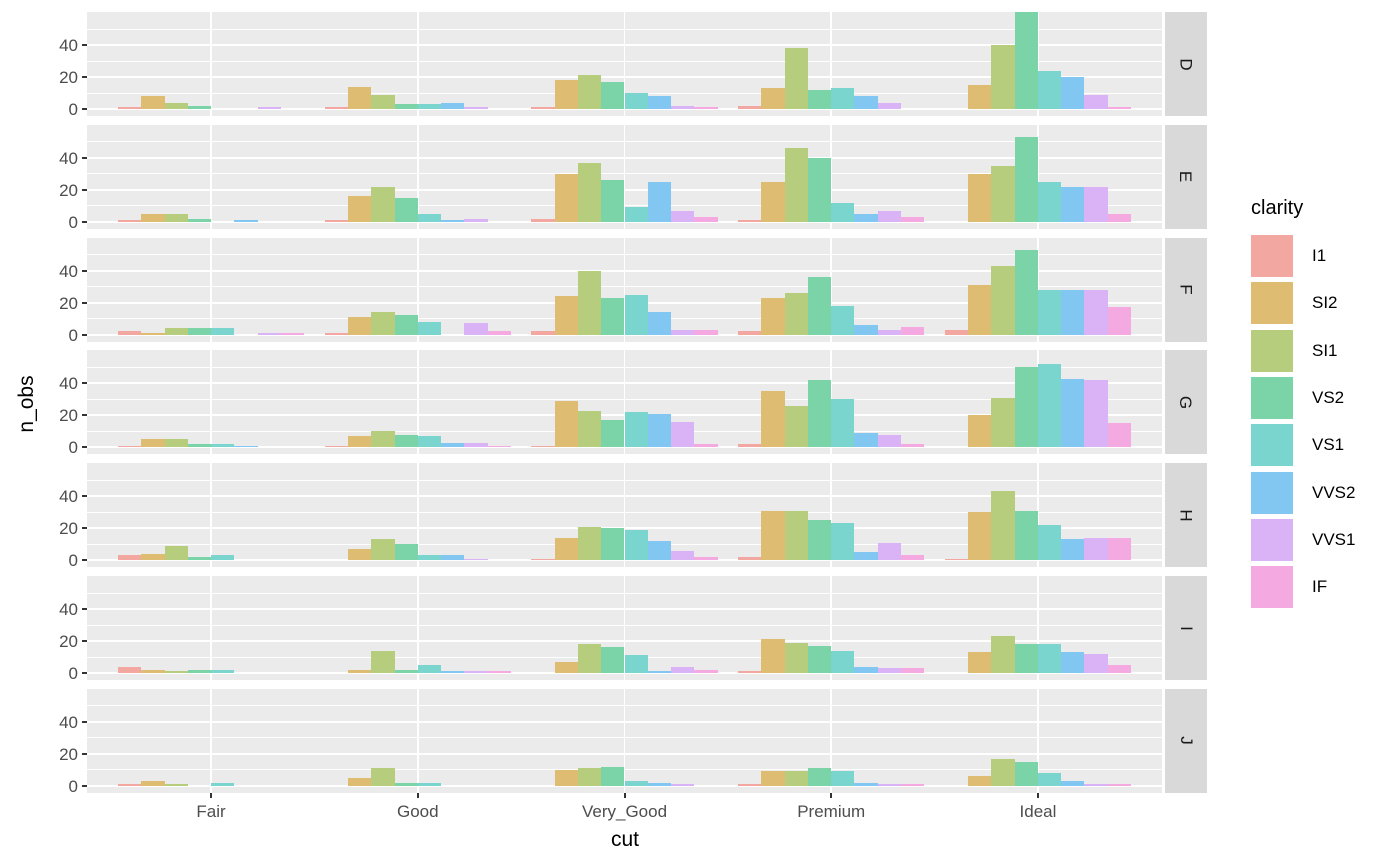  Describe the element at coordinates (1096, 549) in the screenshot. I see `bar-H-Ideal-VVS1` at that location.